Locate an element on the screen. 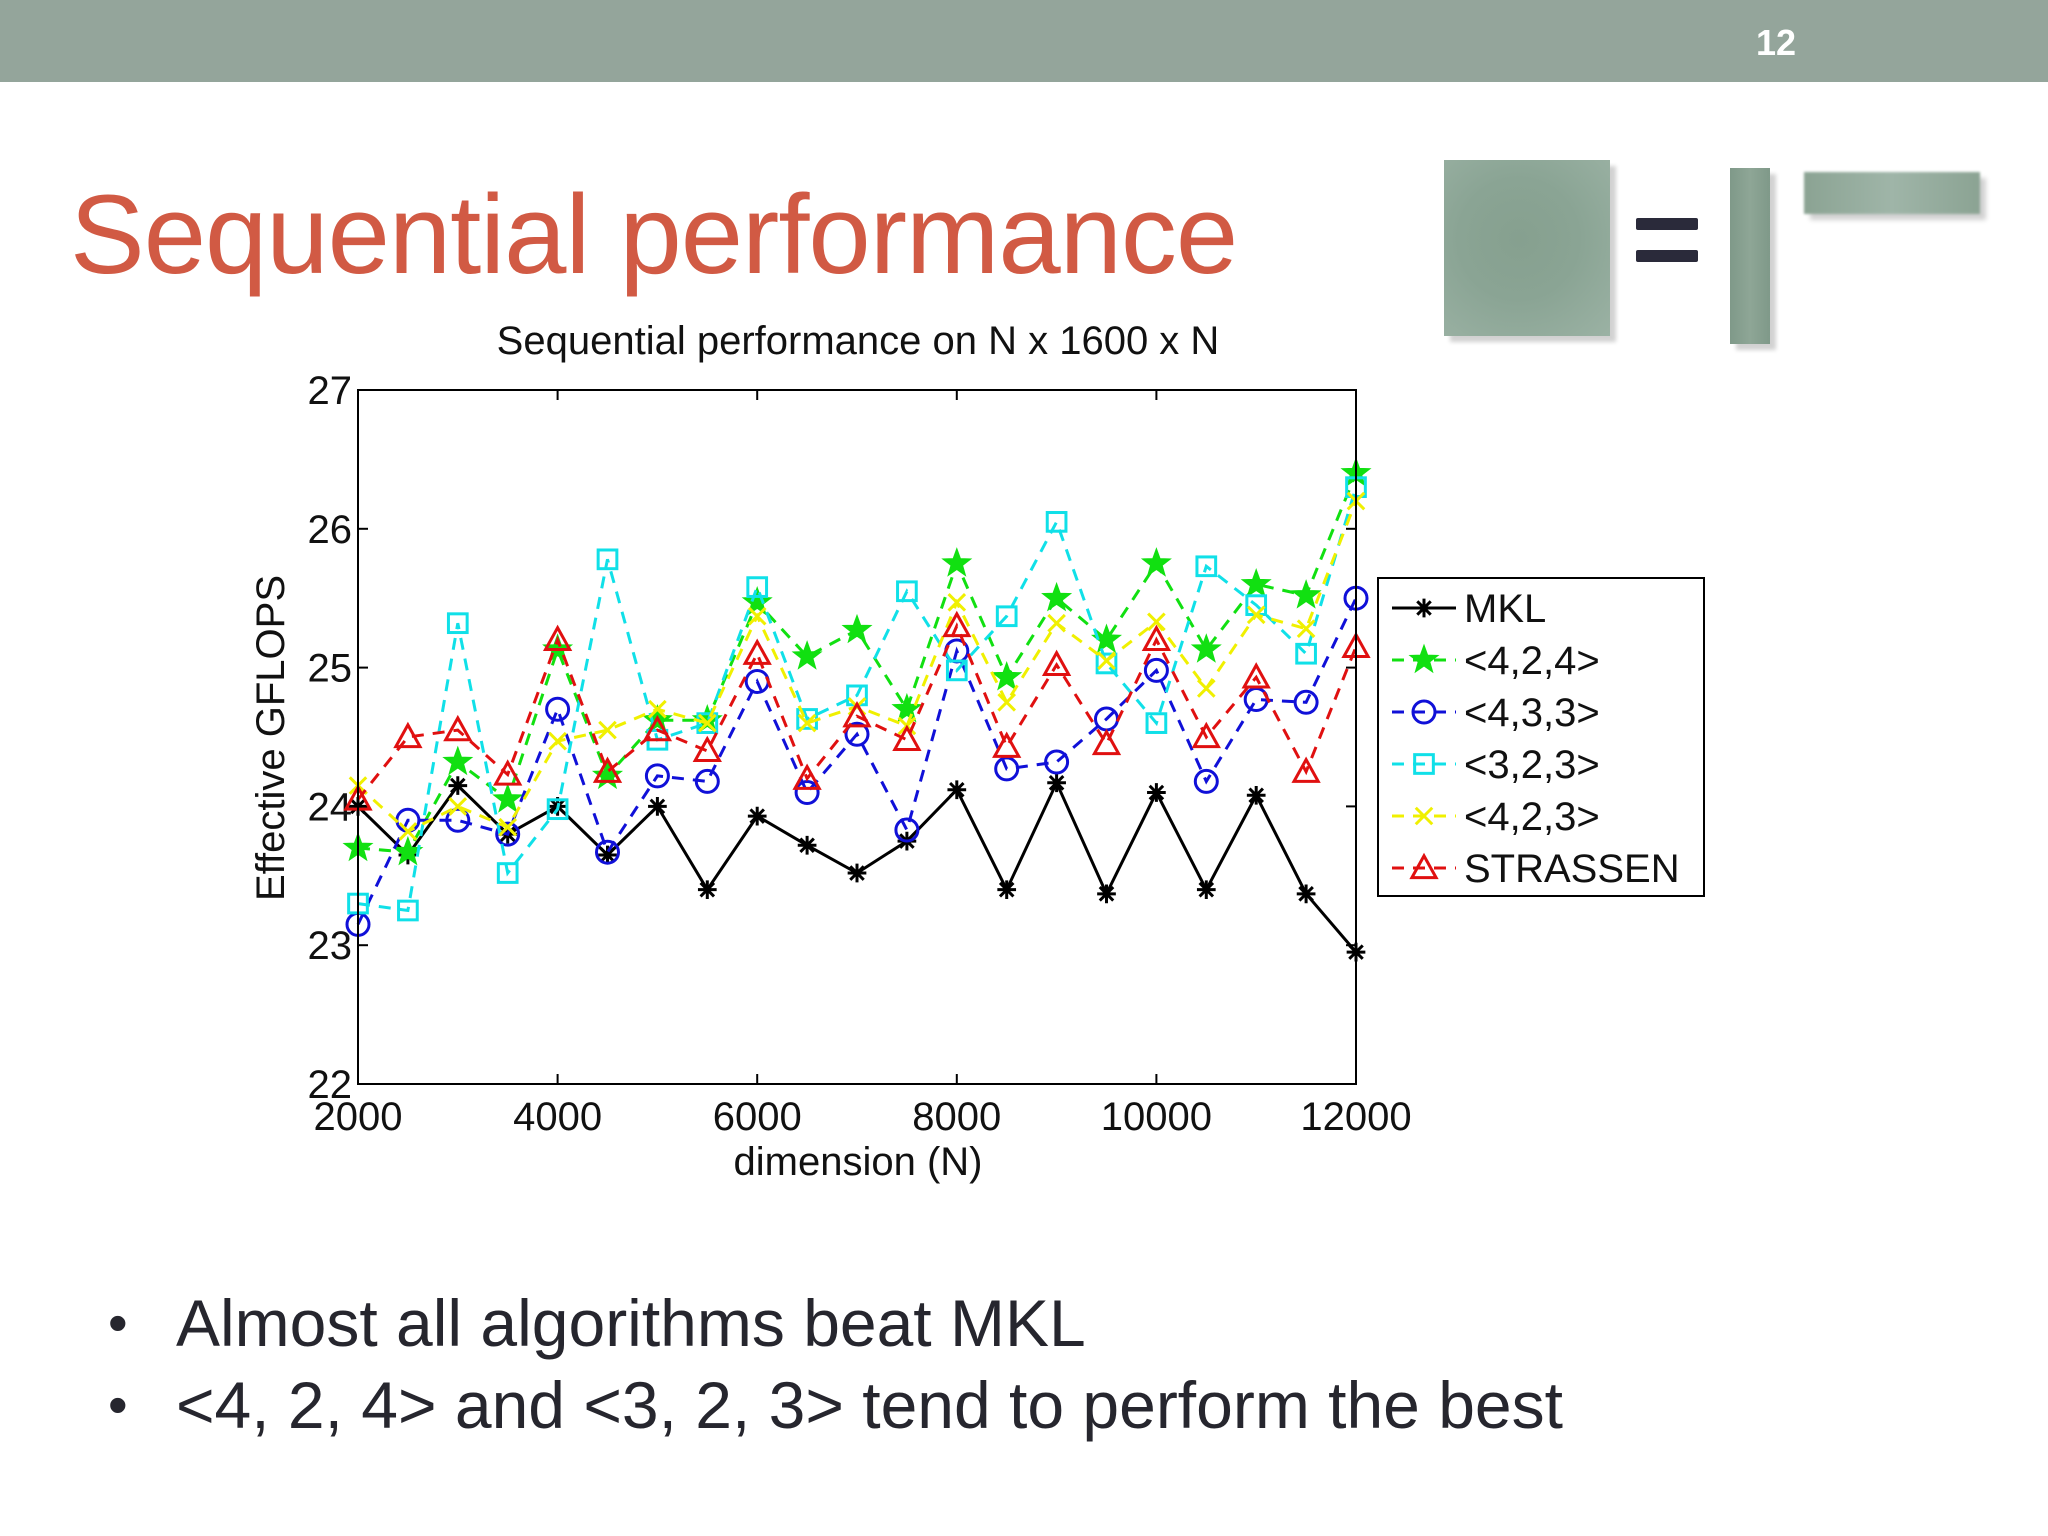 The width and height of the screenshot is (2048, 1536). x-axis-label: dimension (N) is located at coordinates (858, 1162).